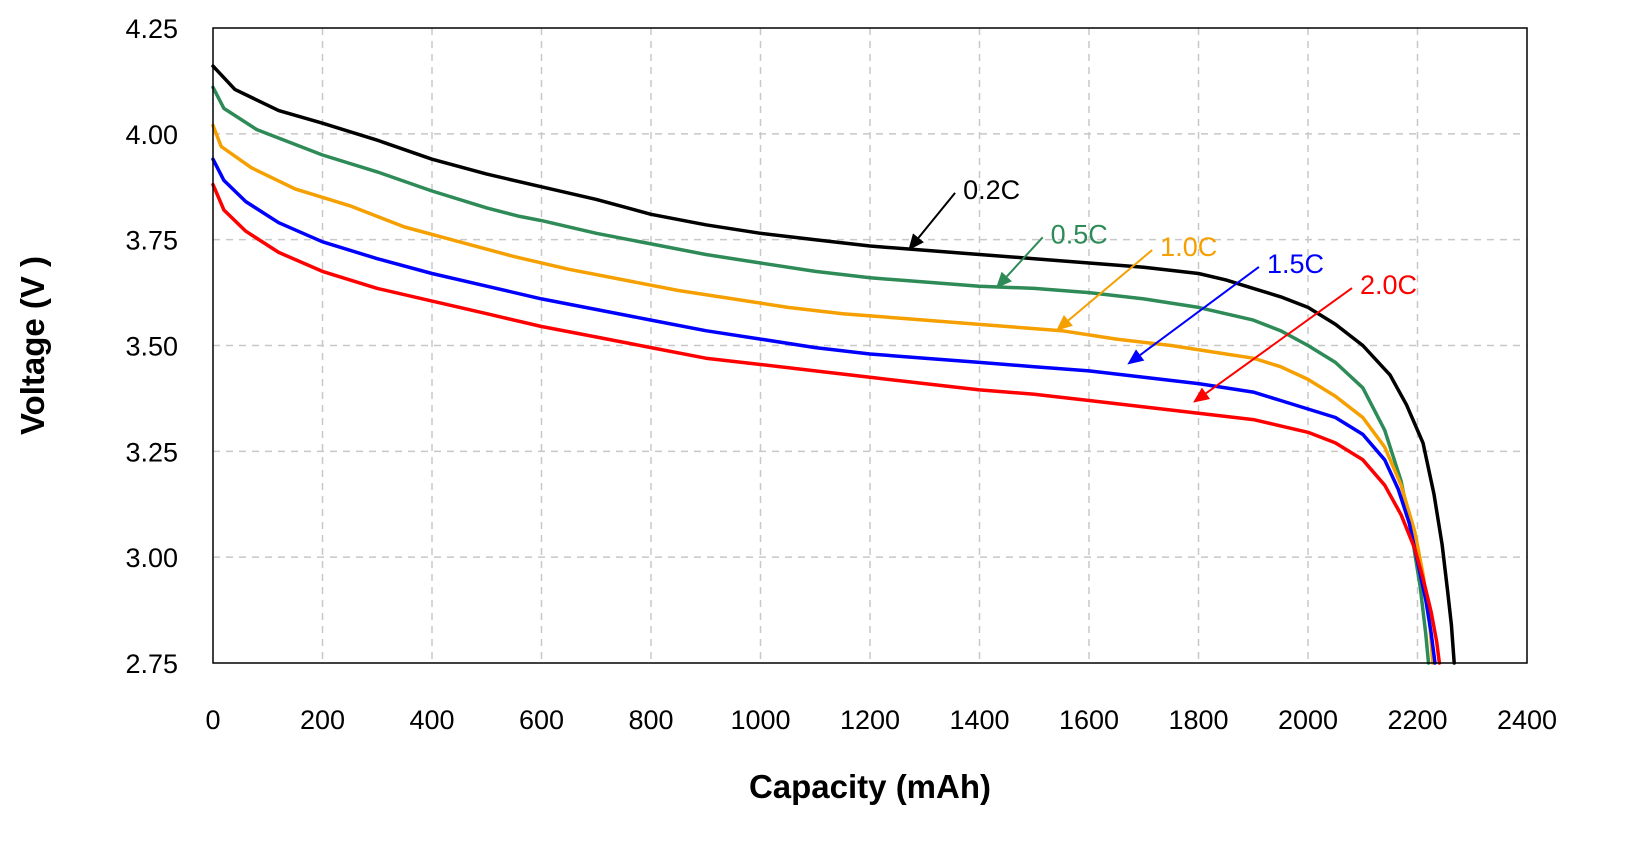  What do you see at coordinates (1198, 720) in the screenshot?
I see `x-tick-label: 1800` at bounding box center [1198, 720].